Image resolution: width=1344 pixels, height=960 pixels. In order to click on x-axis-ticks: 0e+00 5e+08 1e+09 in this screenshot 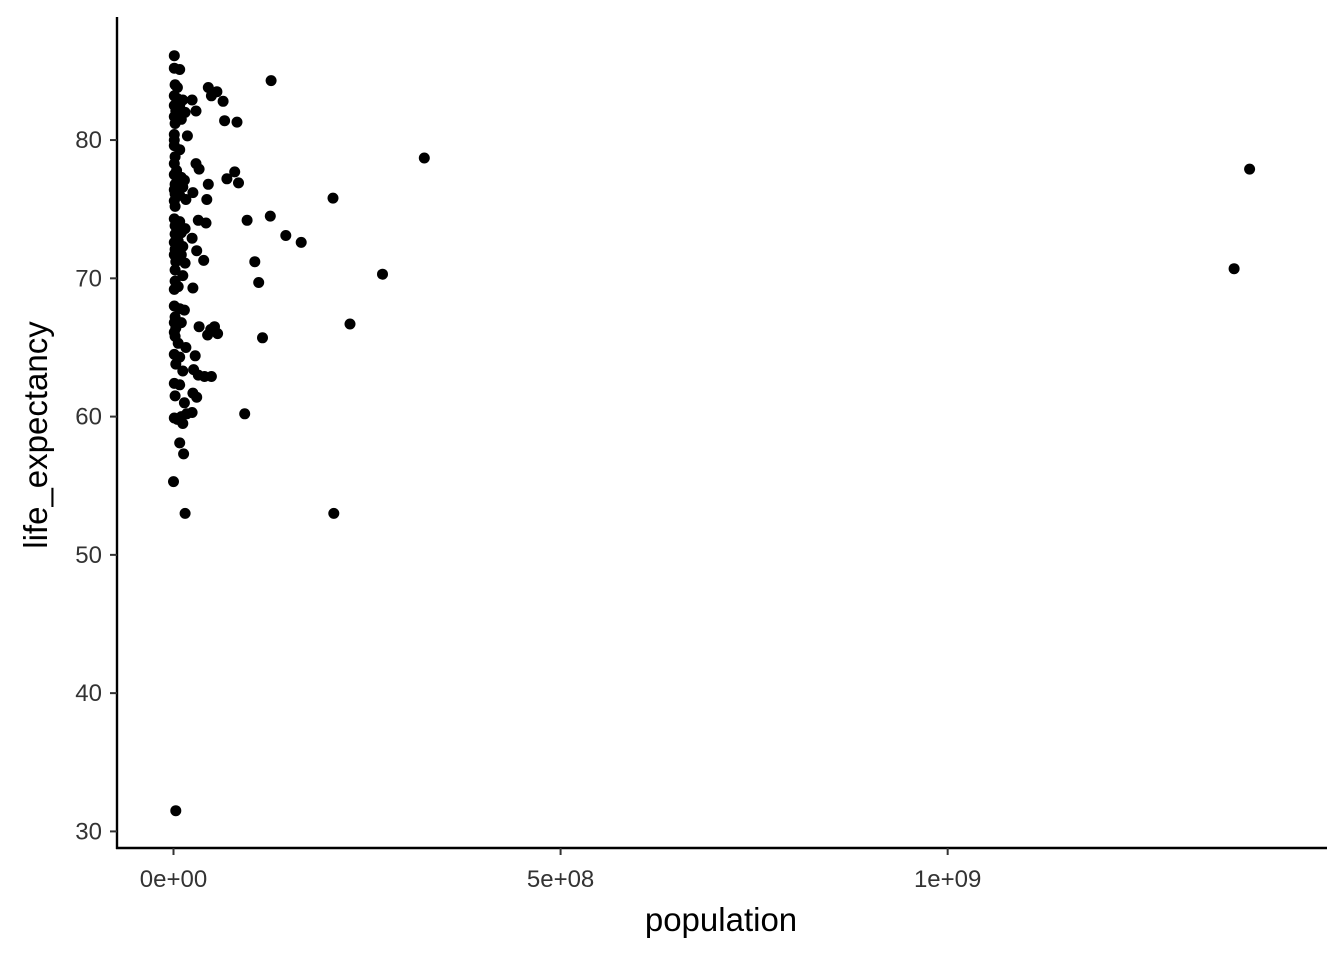, I will do `click(560, 870)`.